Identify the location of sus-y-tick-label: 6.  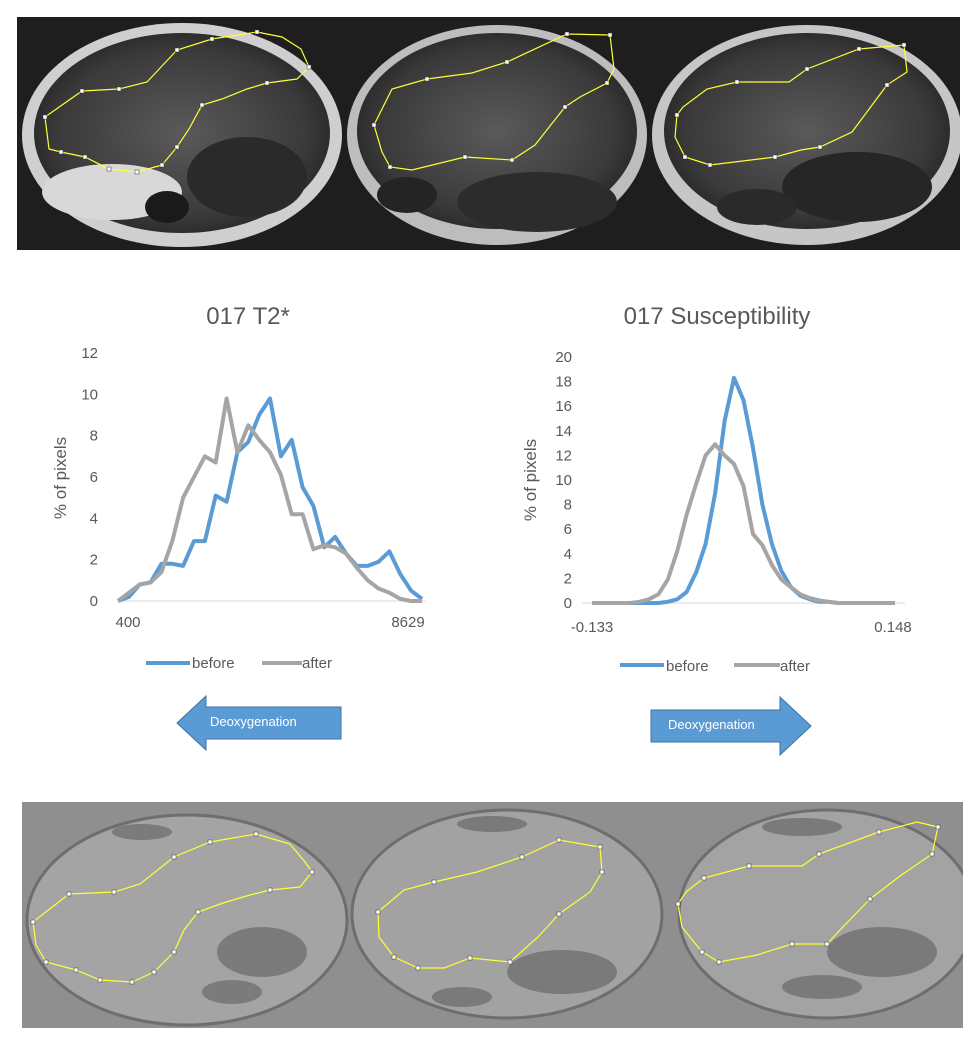
(568, 529).